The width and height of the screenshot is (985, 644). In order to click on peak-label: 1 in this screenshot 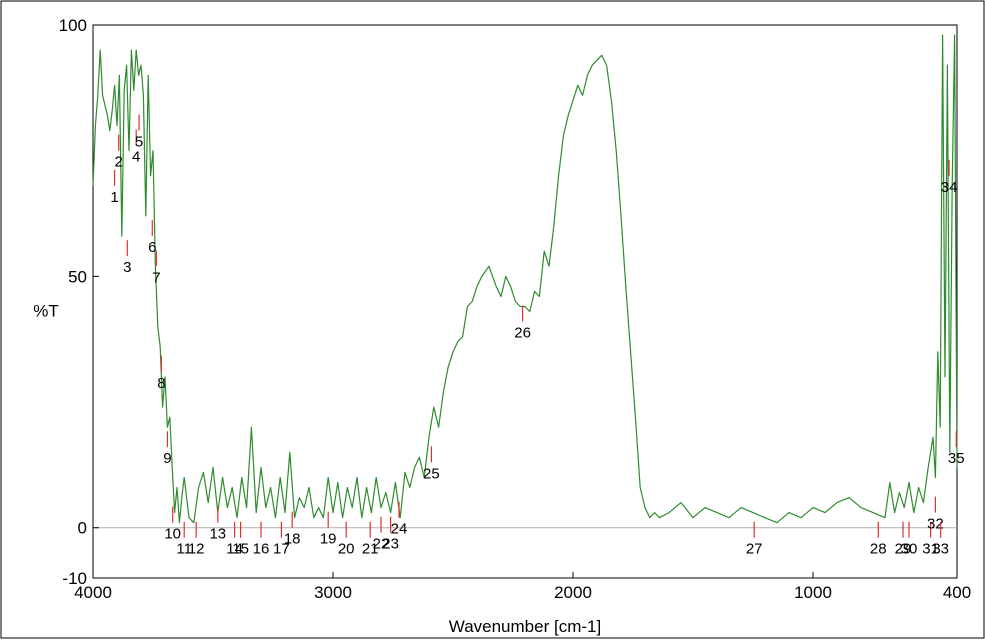, I will do `click(114, 197)`.